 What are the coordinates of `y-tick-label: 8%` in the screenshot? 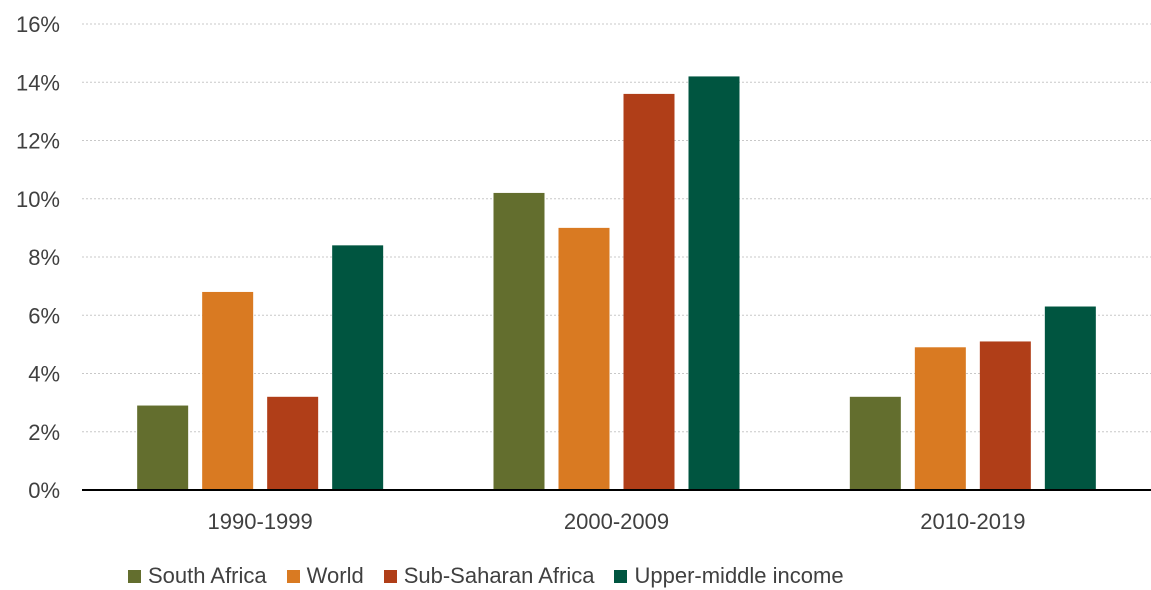 It's located at (44, 257).